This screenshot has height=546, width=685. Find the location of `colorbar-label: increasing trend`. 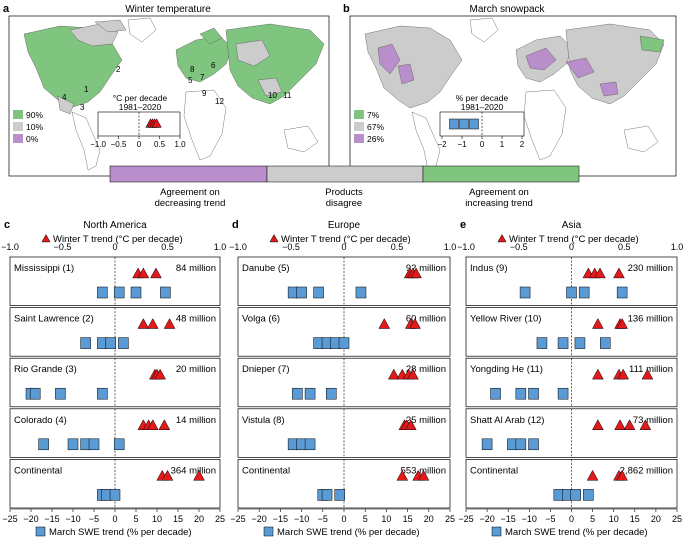

colorbar-label: increasing trend is located at coordinates (499, 203).